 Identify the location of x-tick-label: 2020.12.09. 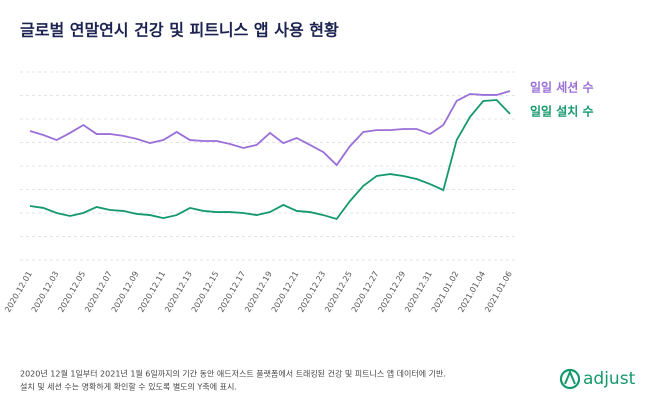
(125, 292).